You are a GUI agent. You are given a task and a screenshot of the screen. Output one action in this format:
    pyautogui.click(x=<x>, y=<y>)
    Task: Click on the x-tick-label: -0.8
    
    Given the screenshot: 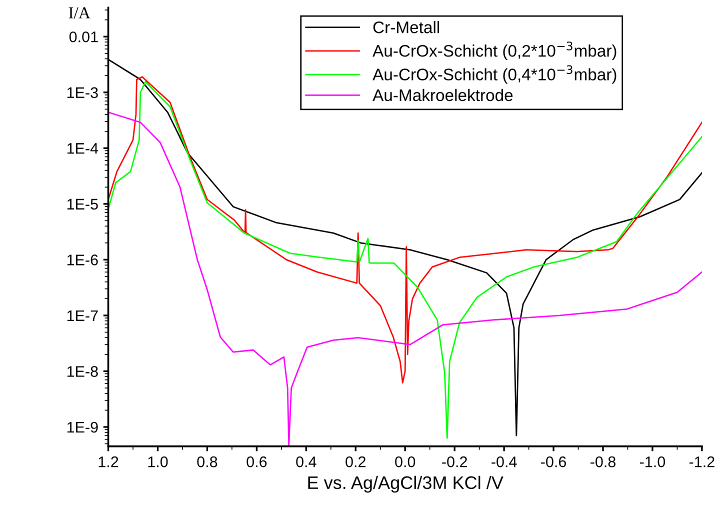 What is the action you would take?
    pyautogui.click(x=603, y=462)
    